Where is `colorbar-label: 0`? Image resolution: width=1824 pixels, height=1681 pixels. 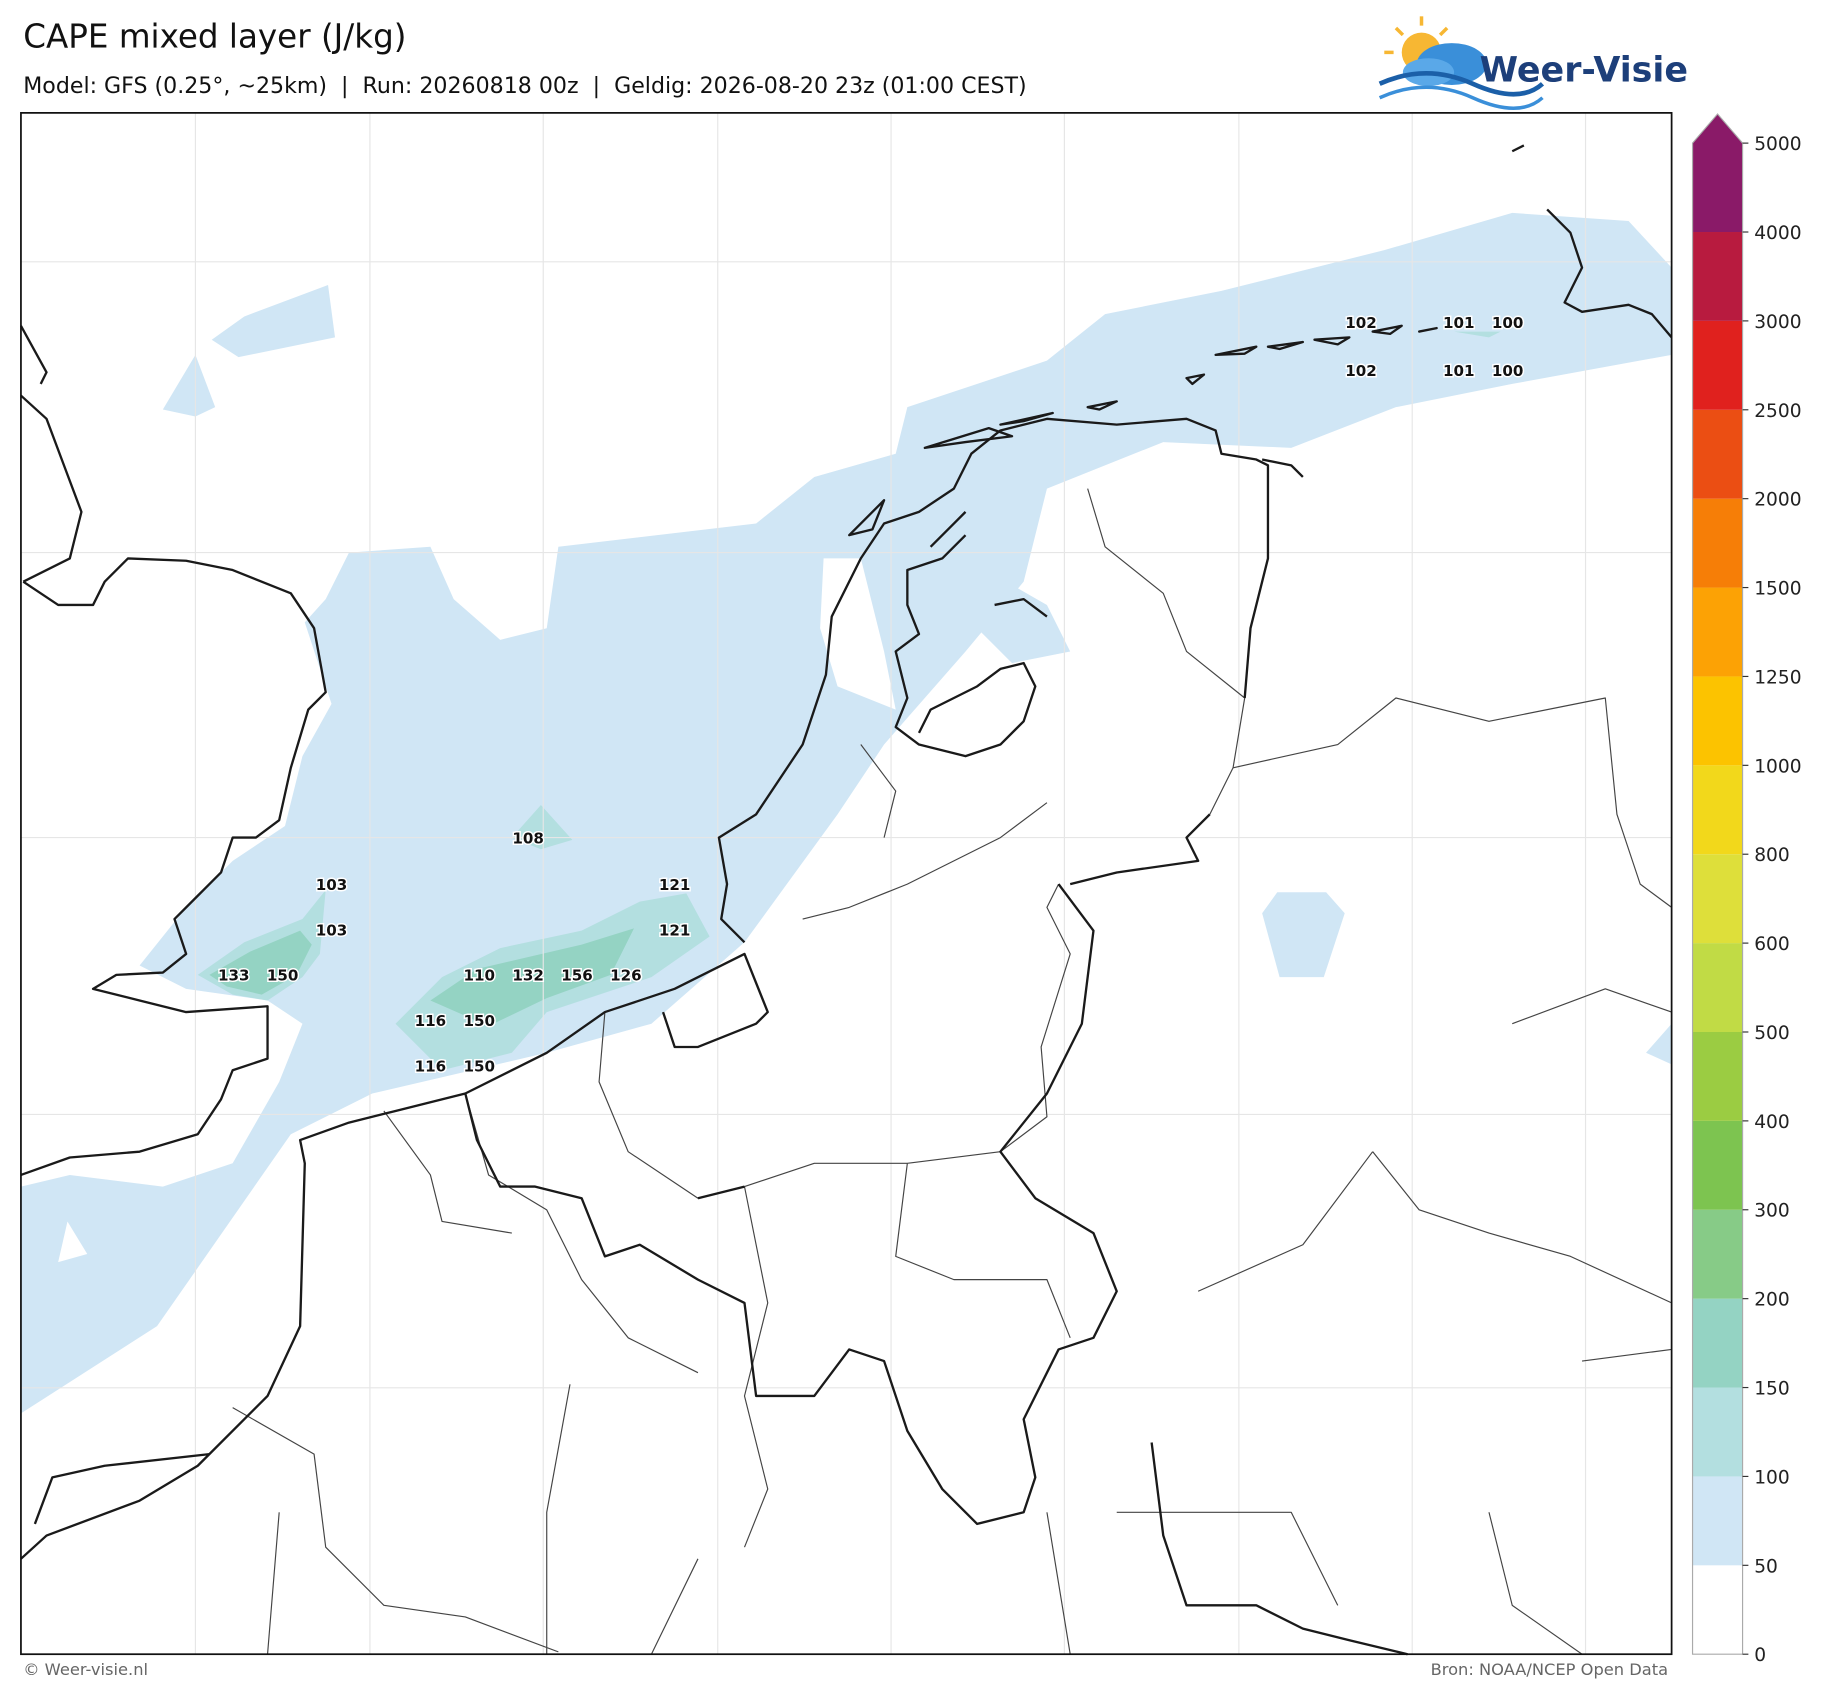 colorbar-label: 0 is located at coordinates (1760, 1655).